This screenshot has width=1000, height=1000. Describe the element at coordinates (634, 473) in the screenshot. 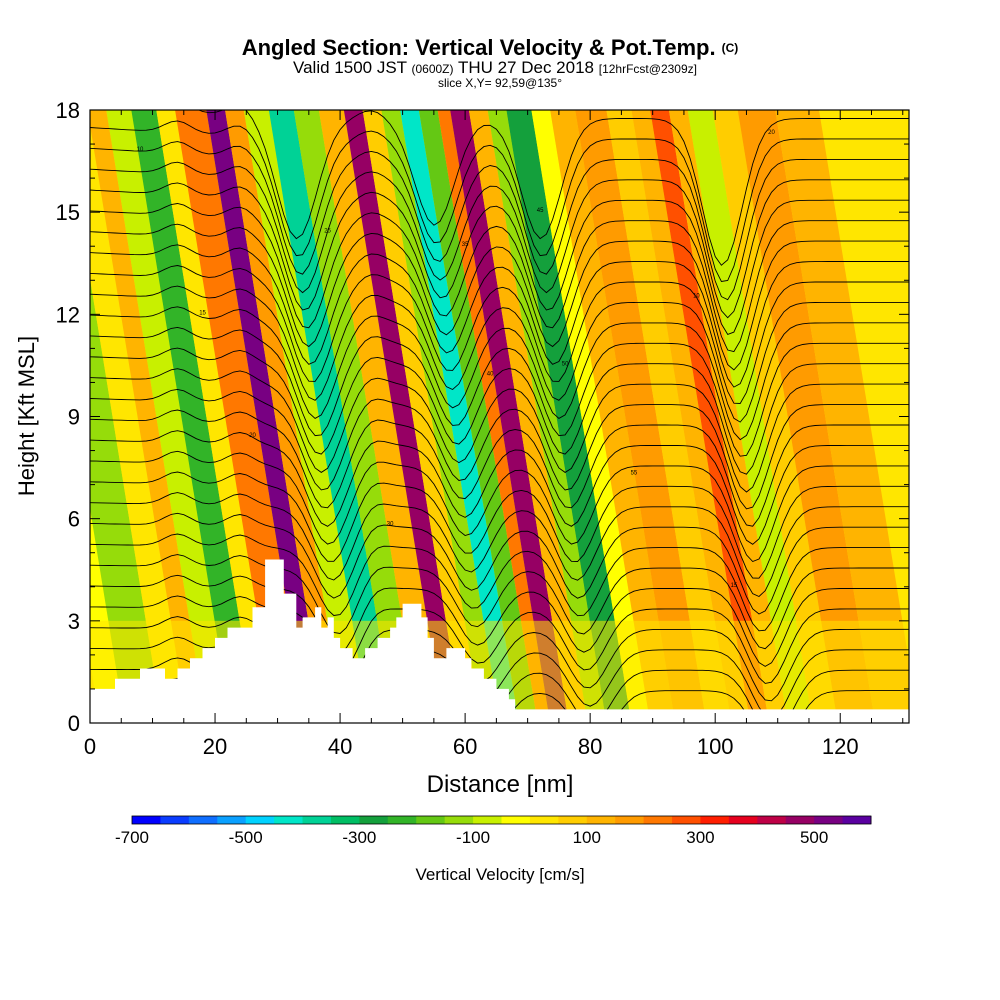

I see `contour-label: 55` at that location.